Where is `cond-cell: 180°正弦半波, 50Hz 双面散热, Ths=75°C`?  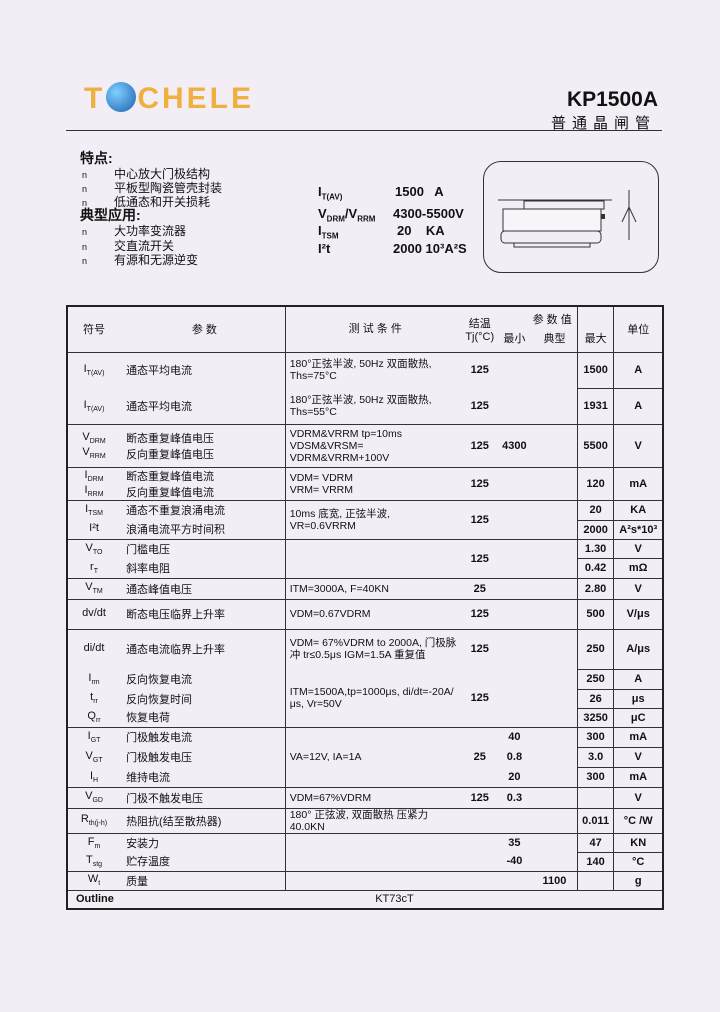 cond-cell: 180°正弦半波, 50Hz 双面散热, Ths=75°C is located at coordinates (373, 369).